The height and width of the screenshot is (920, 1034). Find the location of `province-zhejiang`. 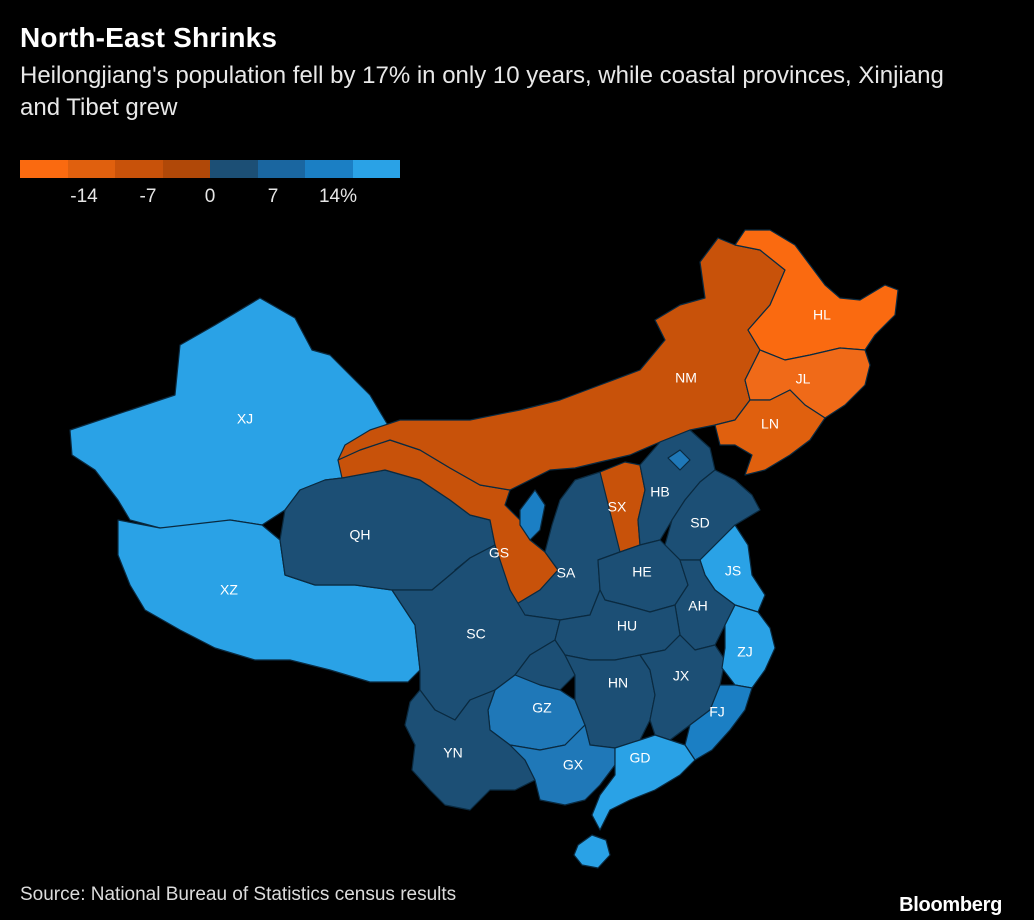

province-zhejiang is located at coordinates (748, 646).